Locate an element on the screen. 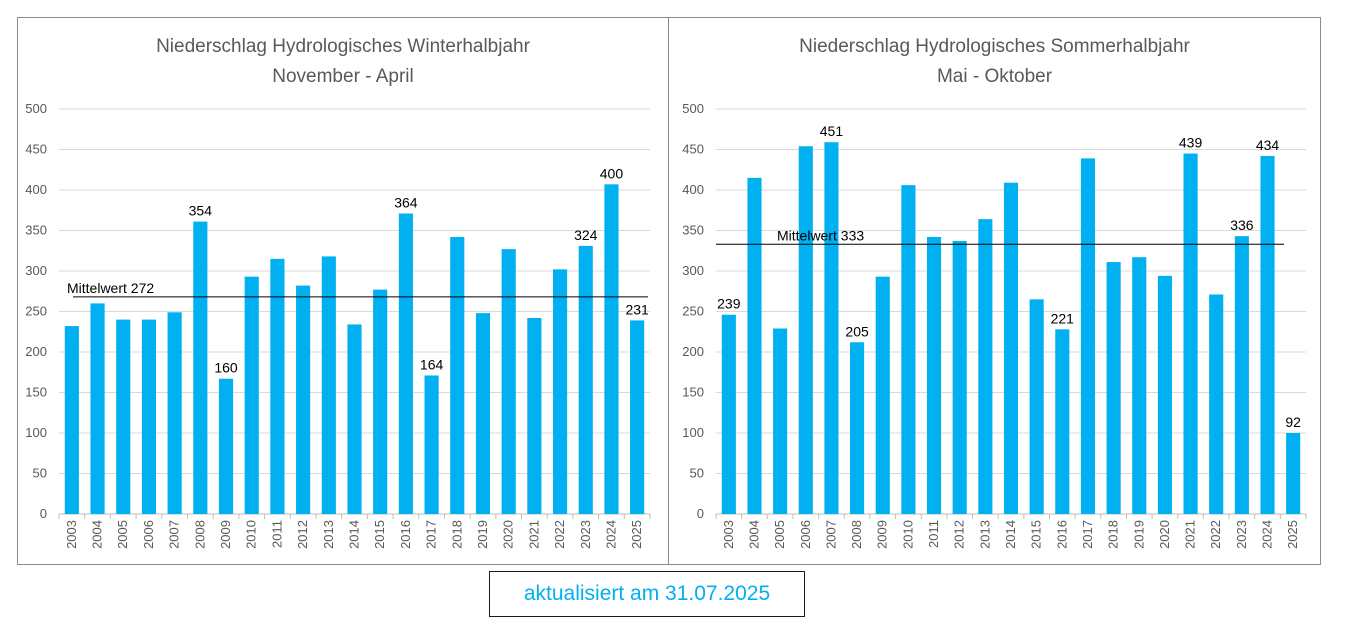 The width and height of the screenshot is (1350, 631). x-tick-label: 2007 is located at coordinates (174, 534).